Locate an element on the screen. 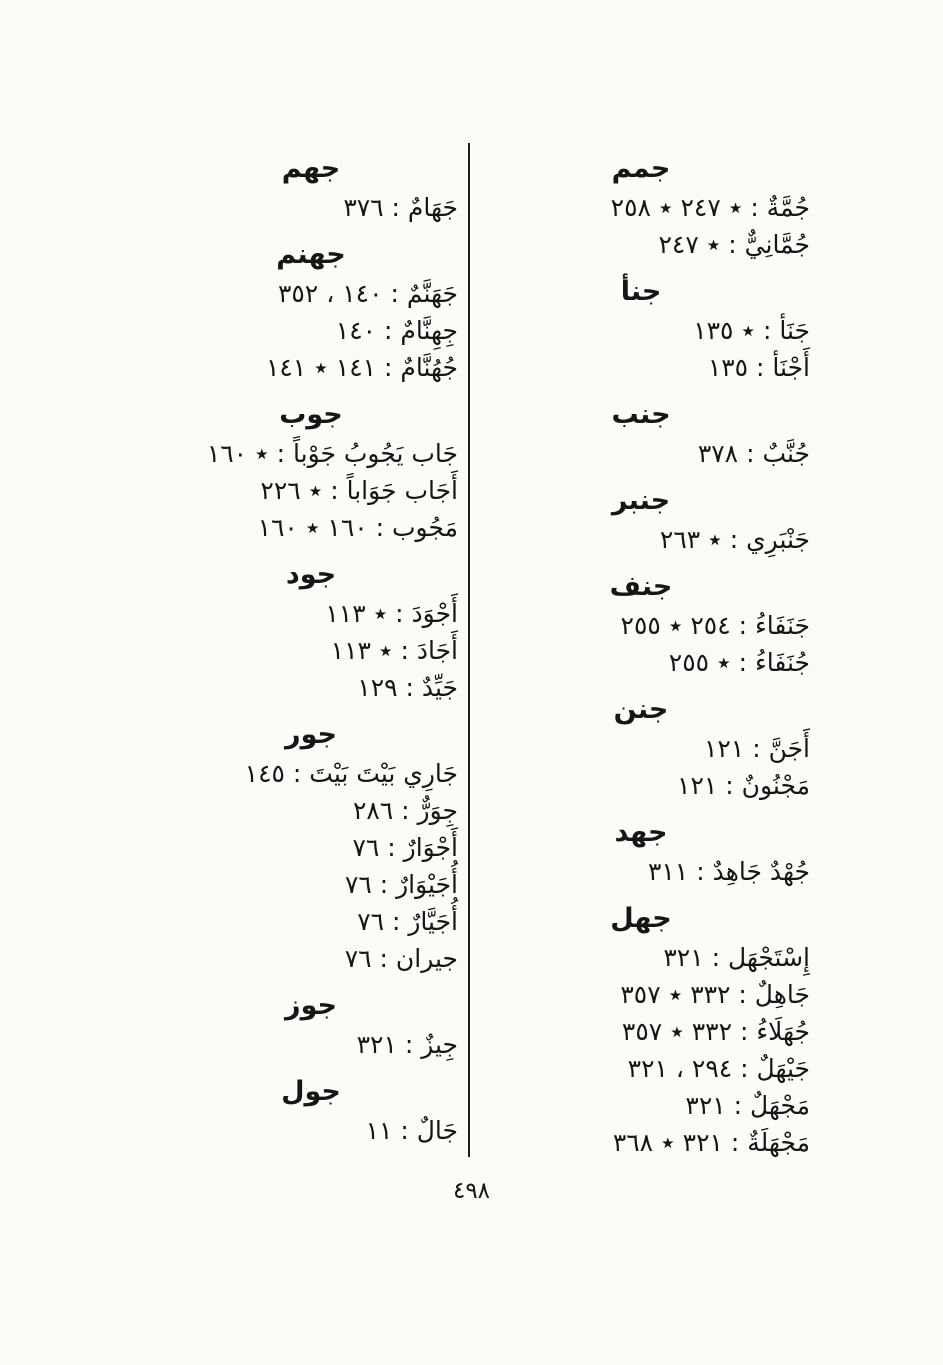  page-number: ٤٩٨ is located at coordinates (471, 1191).